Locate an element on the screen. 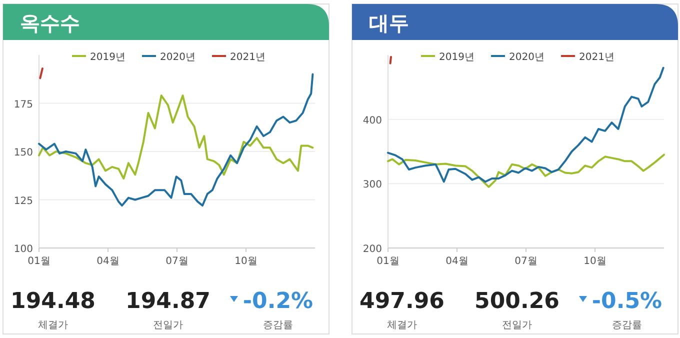 The image size is (680, 338). text: 500.26 is located at coordinates (517, 301).